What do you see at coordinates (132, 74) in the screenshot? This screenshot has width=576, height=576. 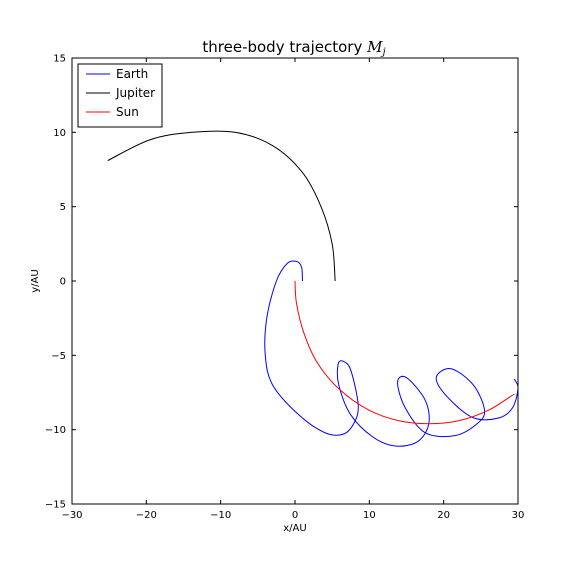 I see `legend-label-earth: Earth` at bounding box center [132, 74].